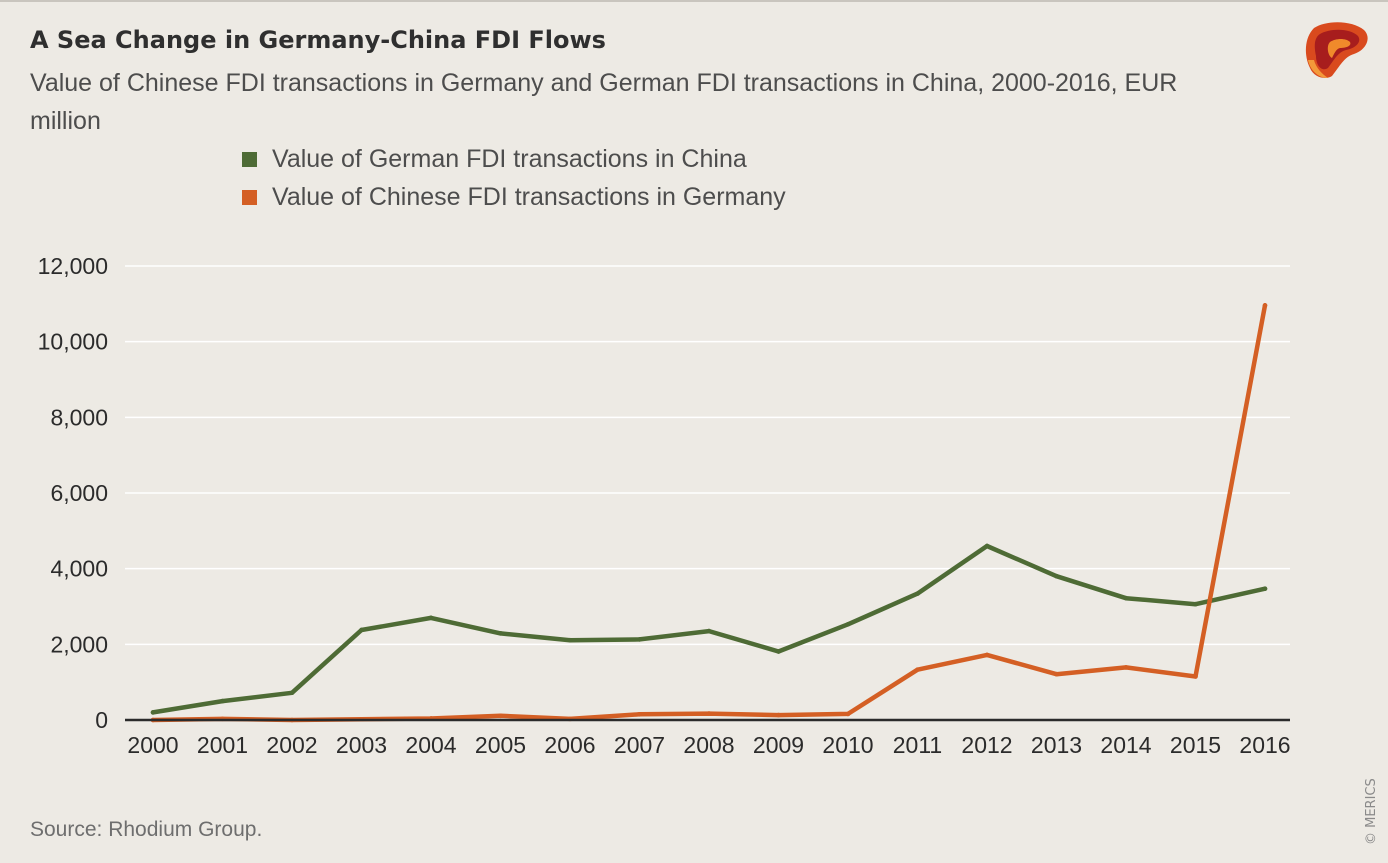 Image resolution: width=1388 pixels, height=863 pixels. Describe the element at coordinates (500, 745) in the screenshot. I see `x-tick-label: 2005` at that location.